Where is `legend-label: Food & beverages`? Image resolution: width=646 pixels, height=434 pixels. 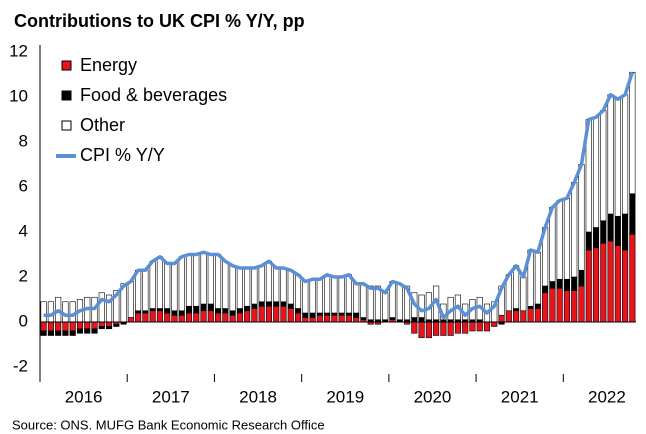
legend-label: Food & beverages is located at coordinates (153, 95).